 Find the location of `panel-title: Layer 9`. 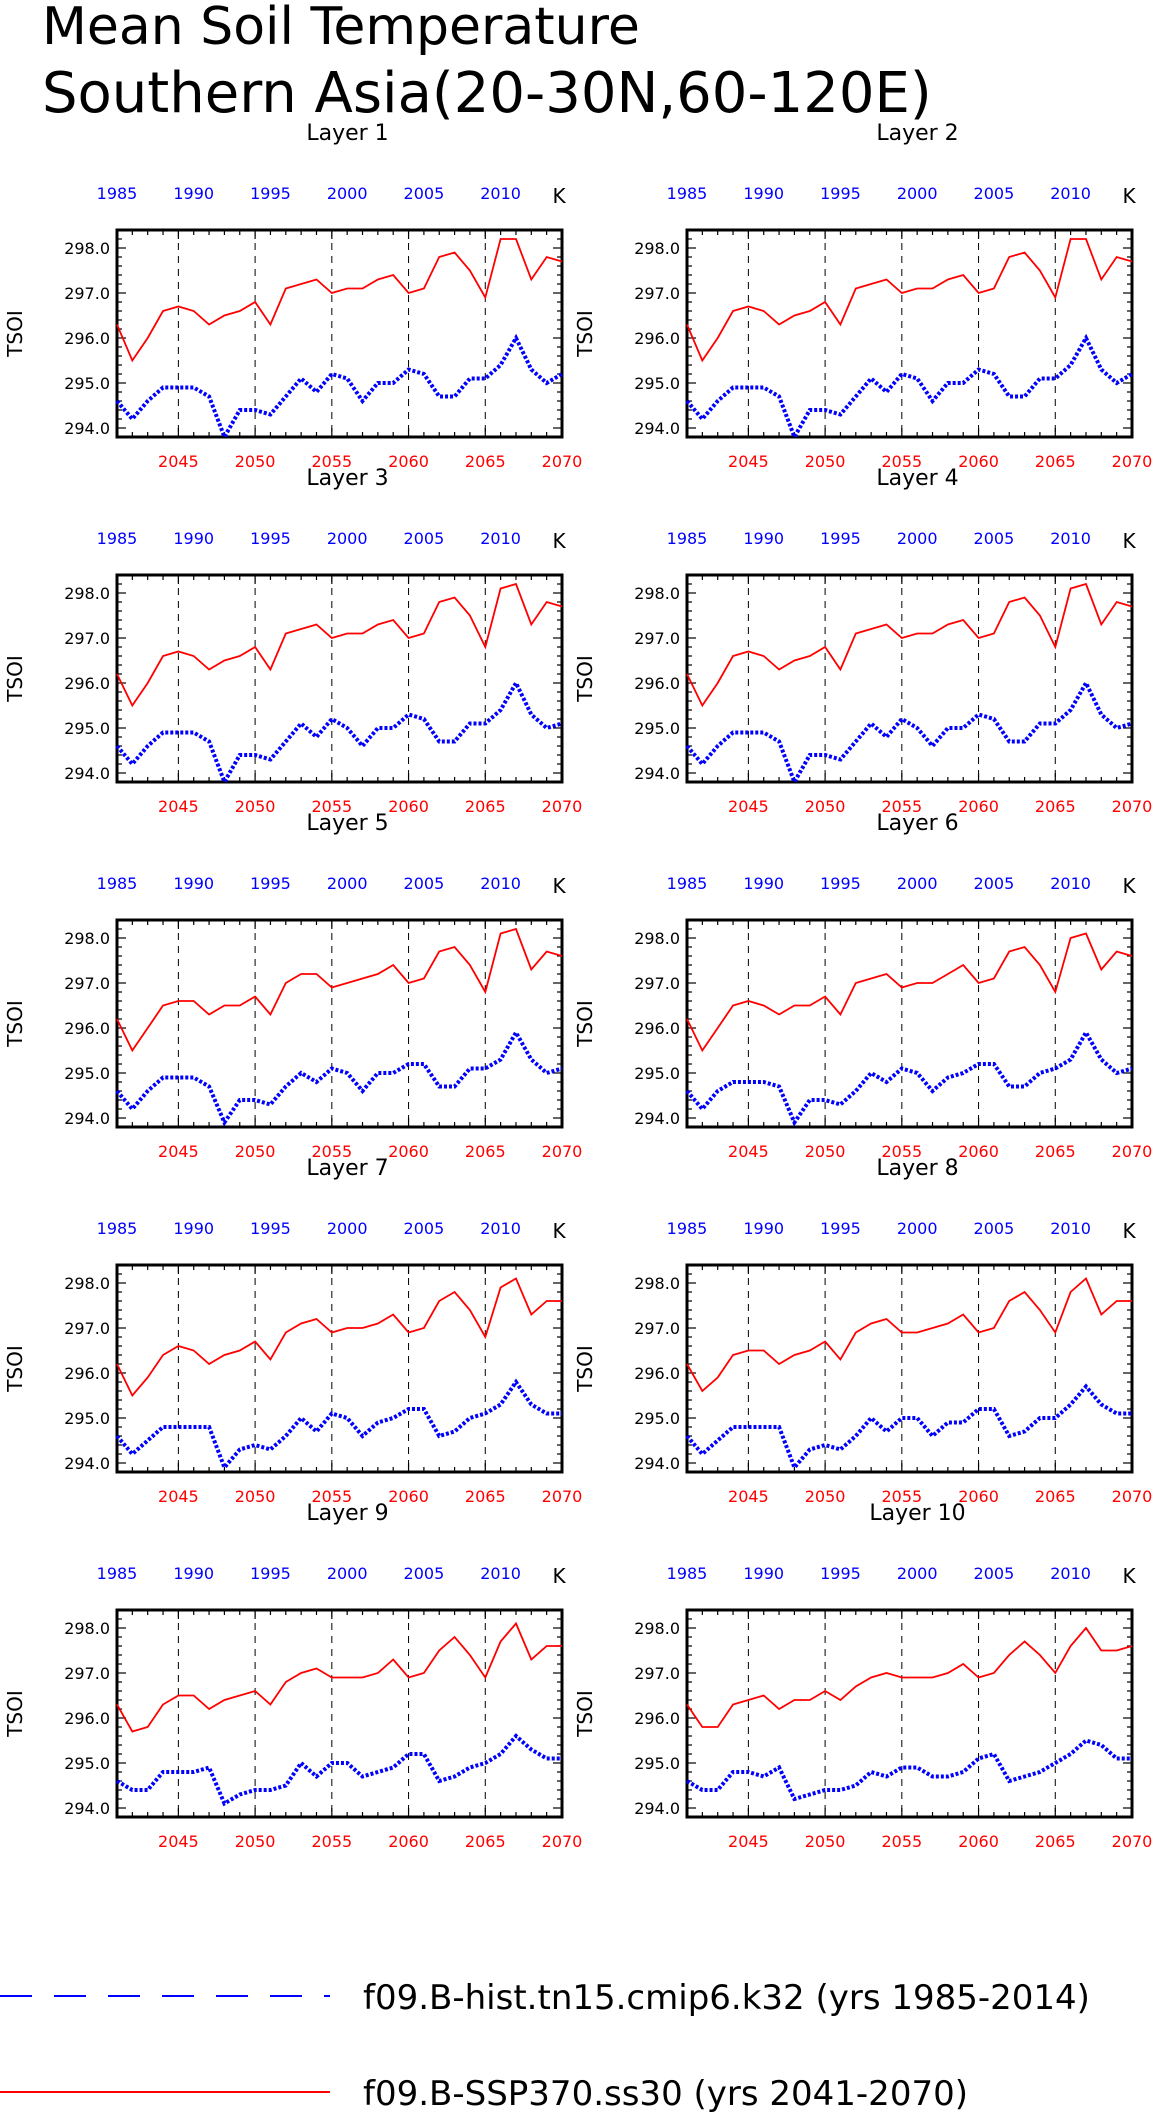

panel-title: Layer 9 is located at coordinates (347, 1513).